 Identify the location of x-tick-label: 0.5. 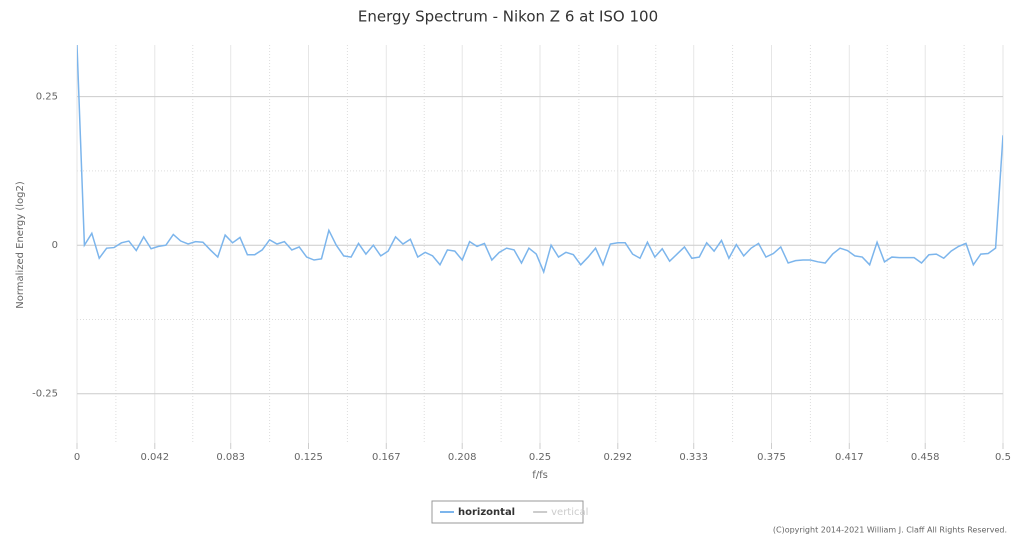
(1003, 457).